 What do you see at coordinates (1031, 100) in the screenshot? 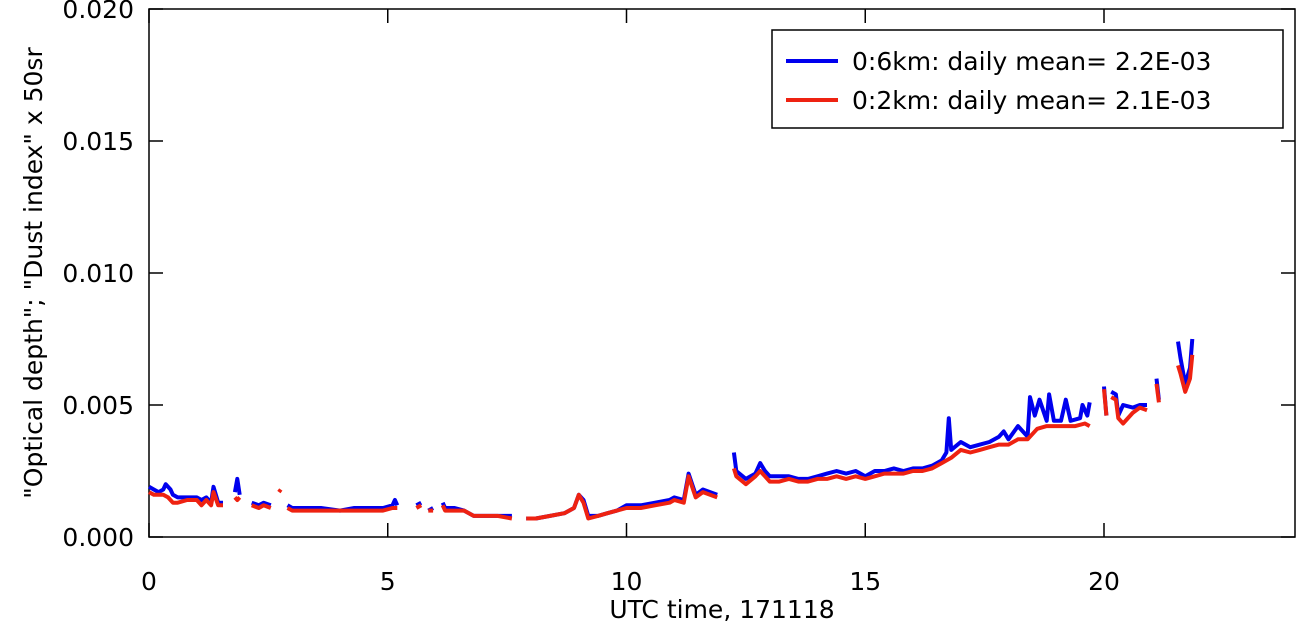
I see `legend-label-2km: 0:2km: daily mean= 2.1E-03` at bounding box center [1031, 100].